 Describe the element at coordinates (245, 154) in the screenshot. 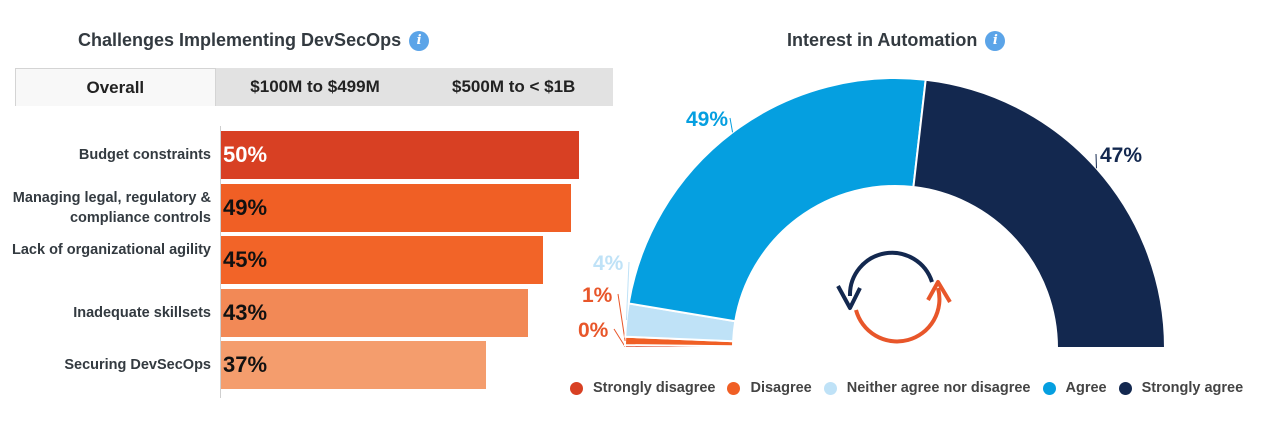

I see `bar-value-label: 50%` at that location.